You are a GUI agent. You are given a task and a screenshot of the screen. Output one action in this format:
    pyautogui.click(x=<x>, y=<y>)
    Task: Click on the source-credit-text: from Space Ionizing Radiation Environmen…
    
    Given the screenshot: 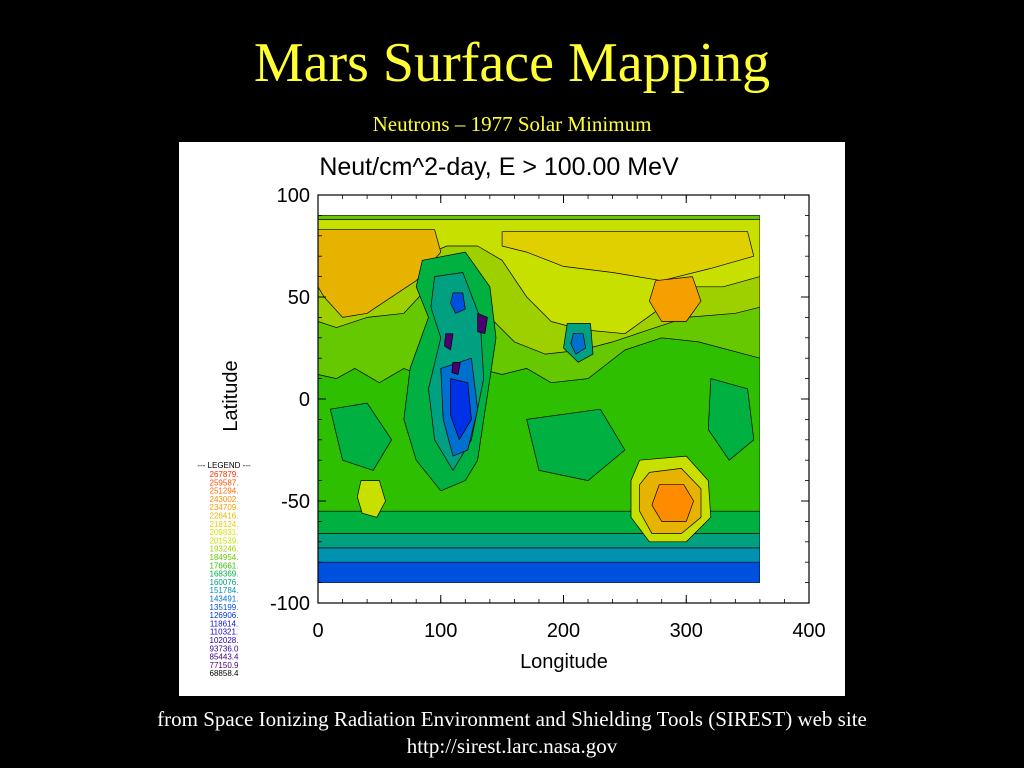 What is the action you would take?
    pyautogui.click(x=512, y=719)
    